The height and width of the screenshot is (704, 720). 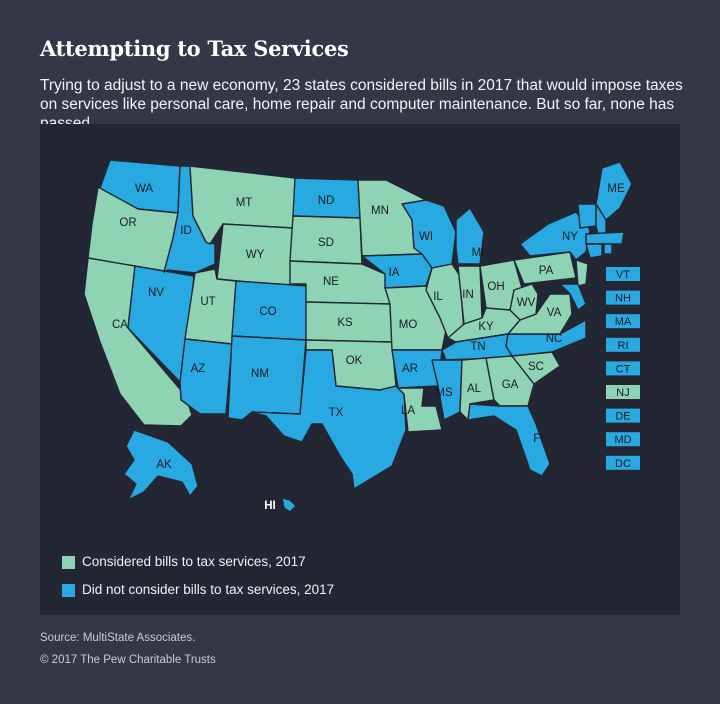 What do you see at coordinates (426, 237) in the screenshot?
I see `state-label-wi: WI` at bounding box center [426, 237].